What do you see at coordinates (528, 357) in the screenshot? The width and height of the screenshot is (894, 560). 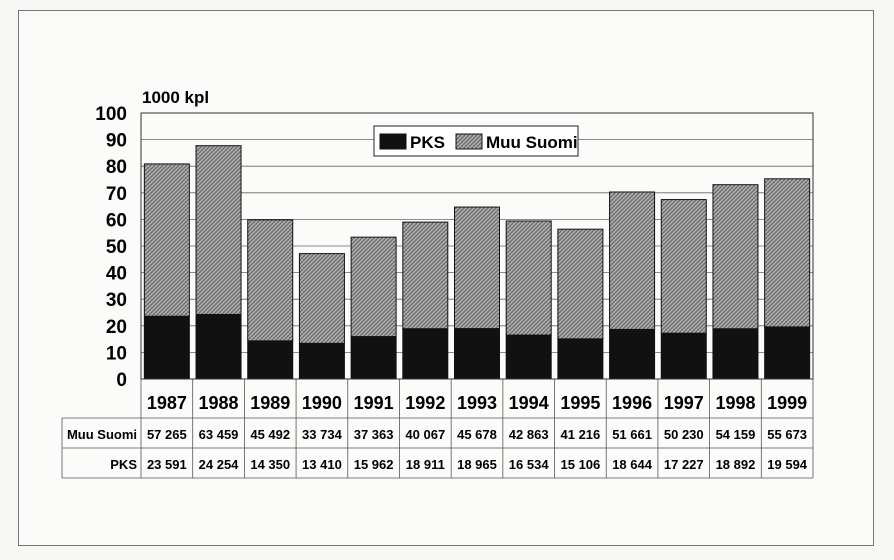 I see `bar-pks-1994` at bounding box center [528, 357].